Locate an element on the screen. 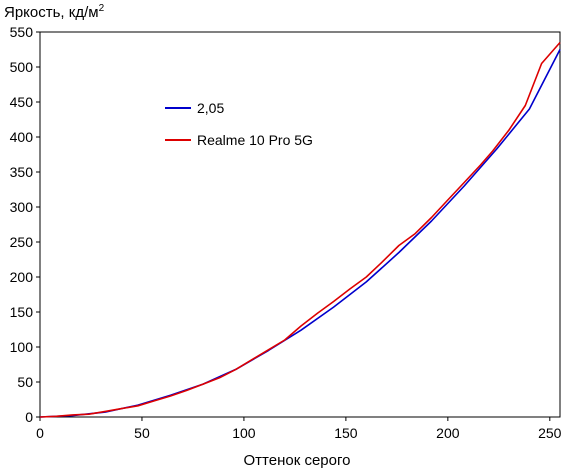 The height and width of the screenshot is (470, 563). y-tick-label: 150 is located at coordinates (22, 312).